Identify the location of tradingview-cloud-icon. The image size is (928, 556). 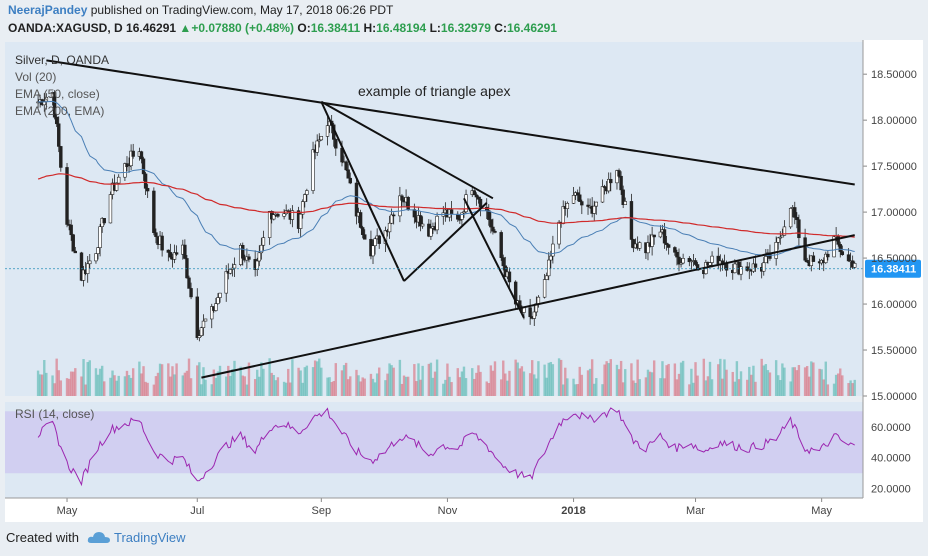
(97, 537).